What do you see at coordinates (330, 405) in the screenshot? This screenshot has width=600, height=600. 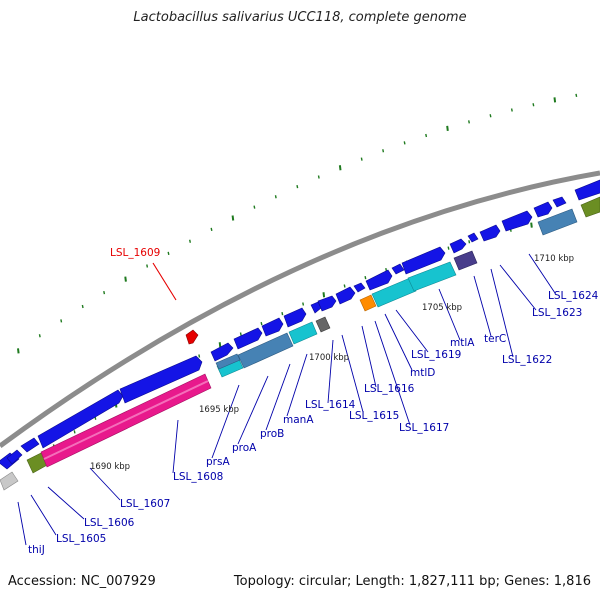 I see `gene-label-LSL_1614: LSL_1614` at bounding box center [330, 405].